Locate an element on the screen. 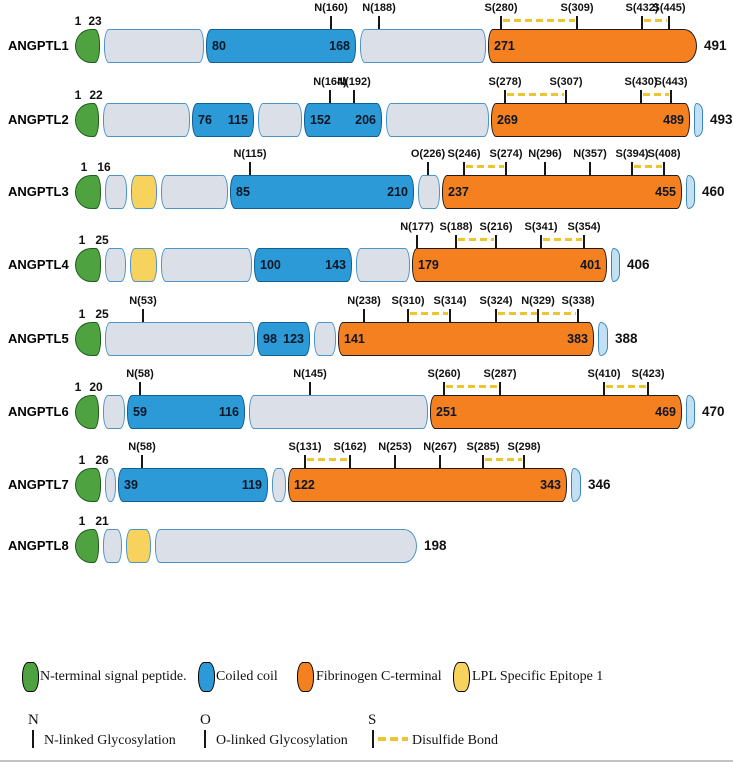 The width and height of the screenshot is (733, 764). fibrinogen-segment: 251 469 is located at coordinates (556, 412).